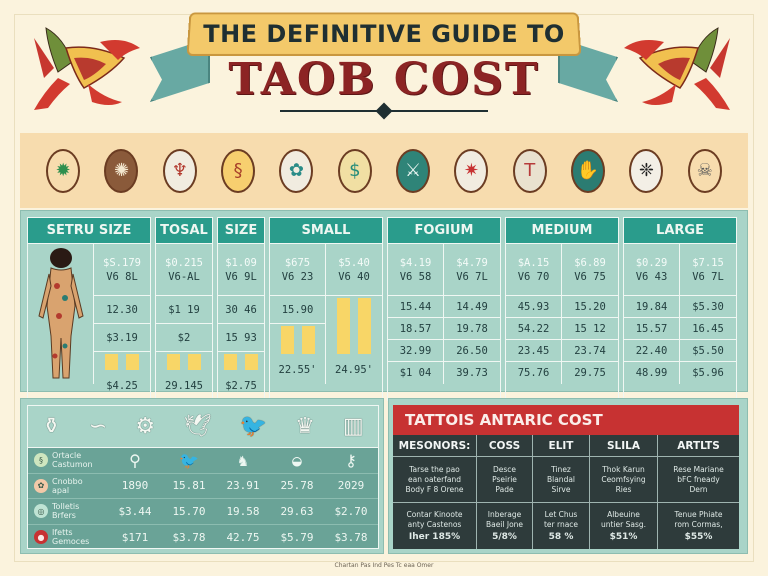  Describe the element at coordinates (135, 486) in the screenshot. I see `price-cell: 1890` at that location.